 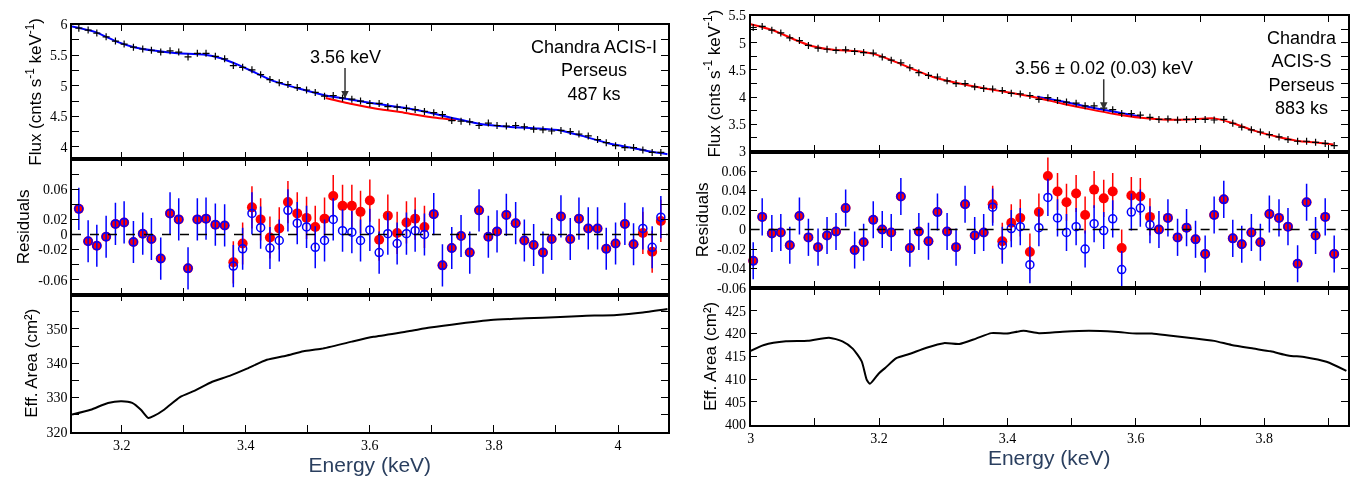 What do you see at coordinates (736, 311) in the screenshot?
I see `y-tick-label: 425` at bounding box center [736, 311].